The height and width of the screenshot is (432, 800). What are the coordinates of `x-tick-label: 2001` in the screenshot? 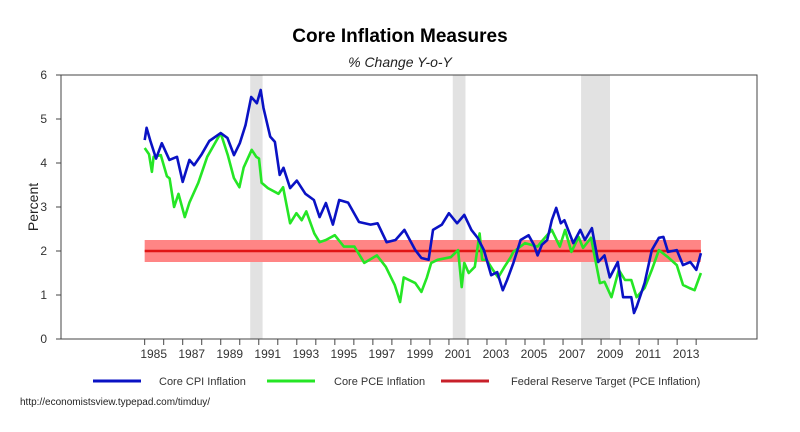 It's located at (458, 354).